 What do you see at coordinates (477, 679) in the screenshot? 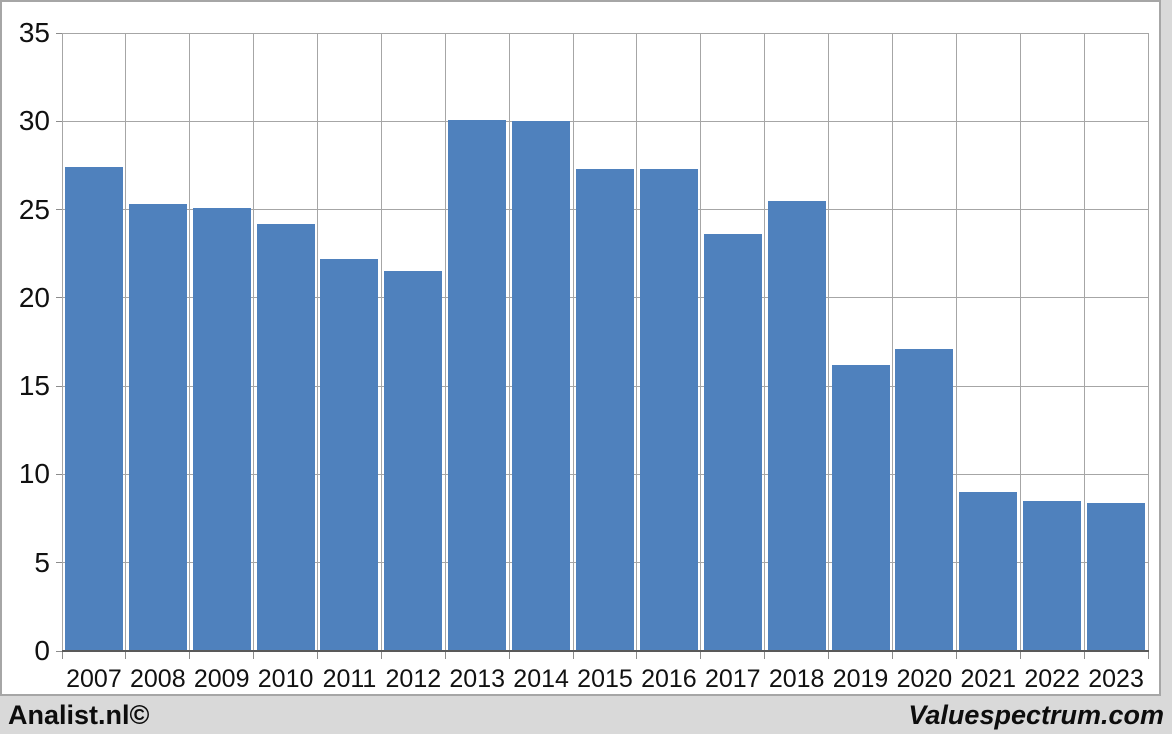
I see `x-tick-label: 2013` at bounding box center [477, 679].